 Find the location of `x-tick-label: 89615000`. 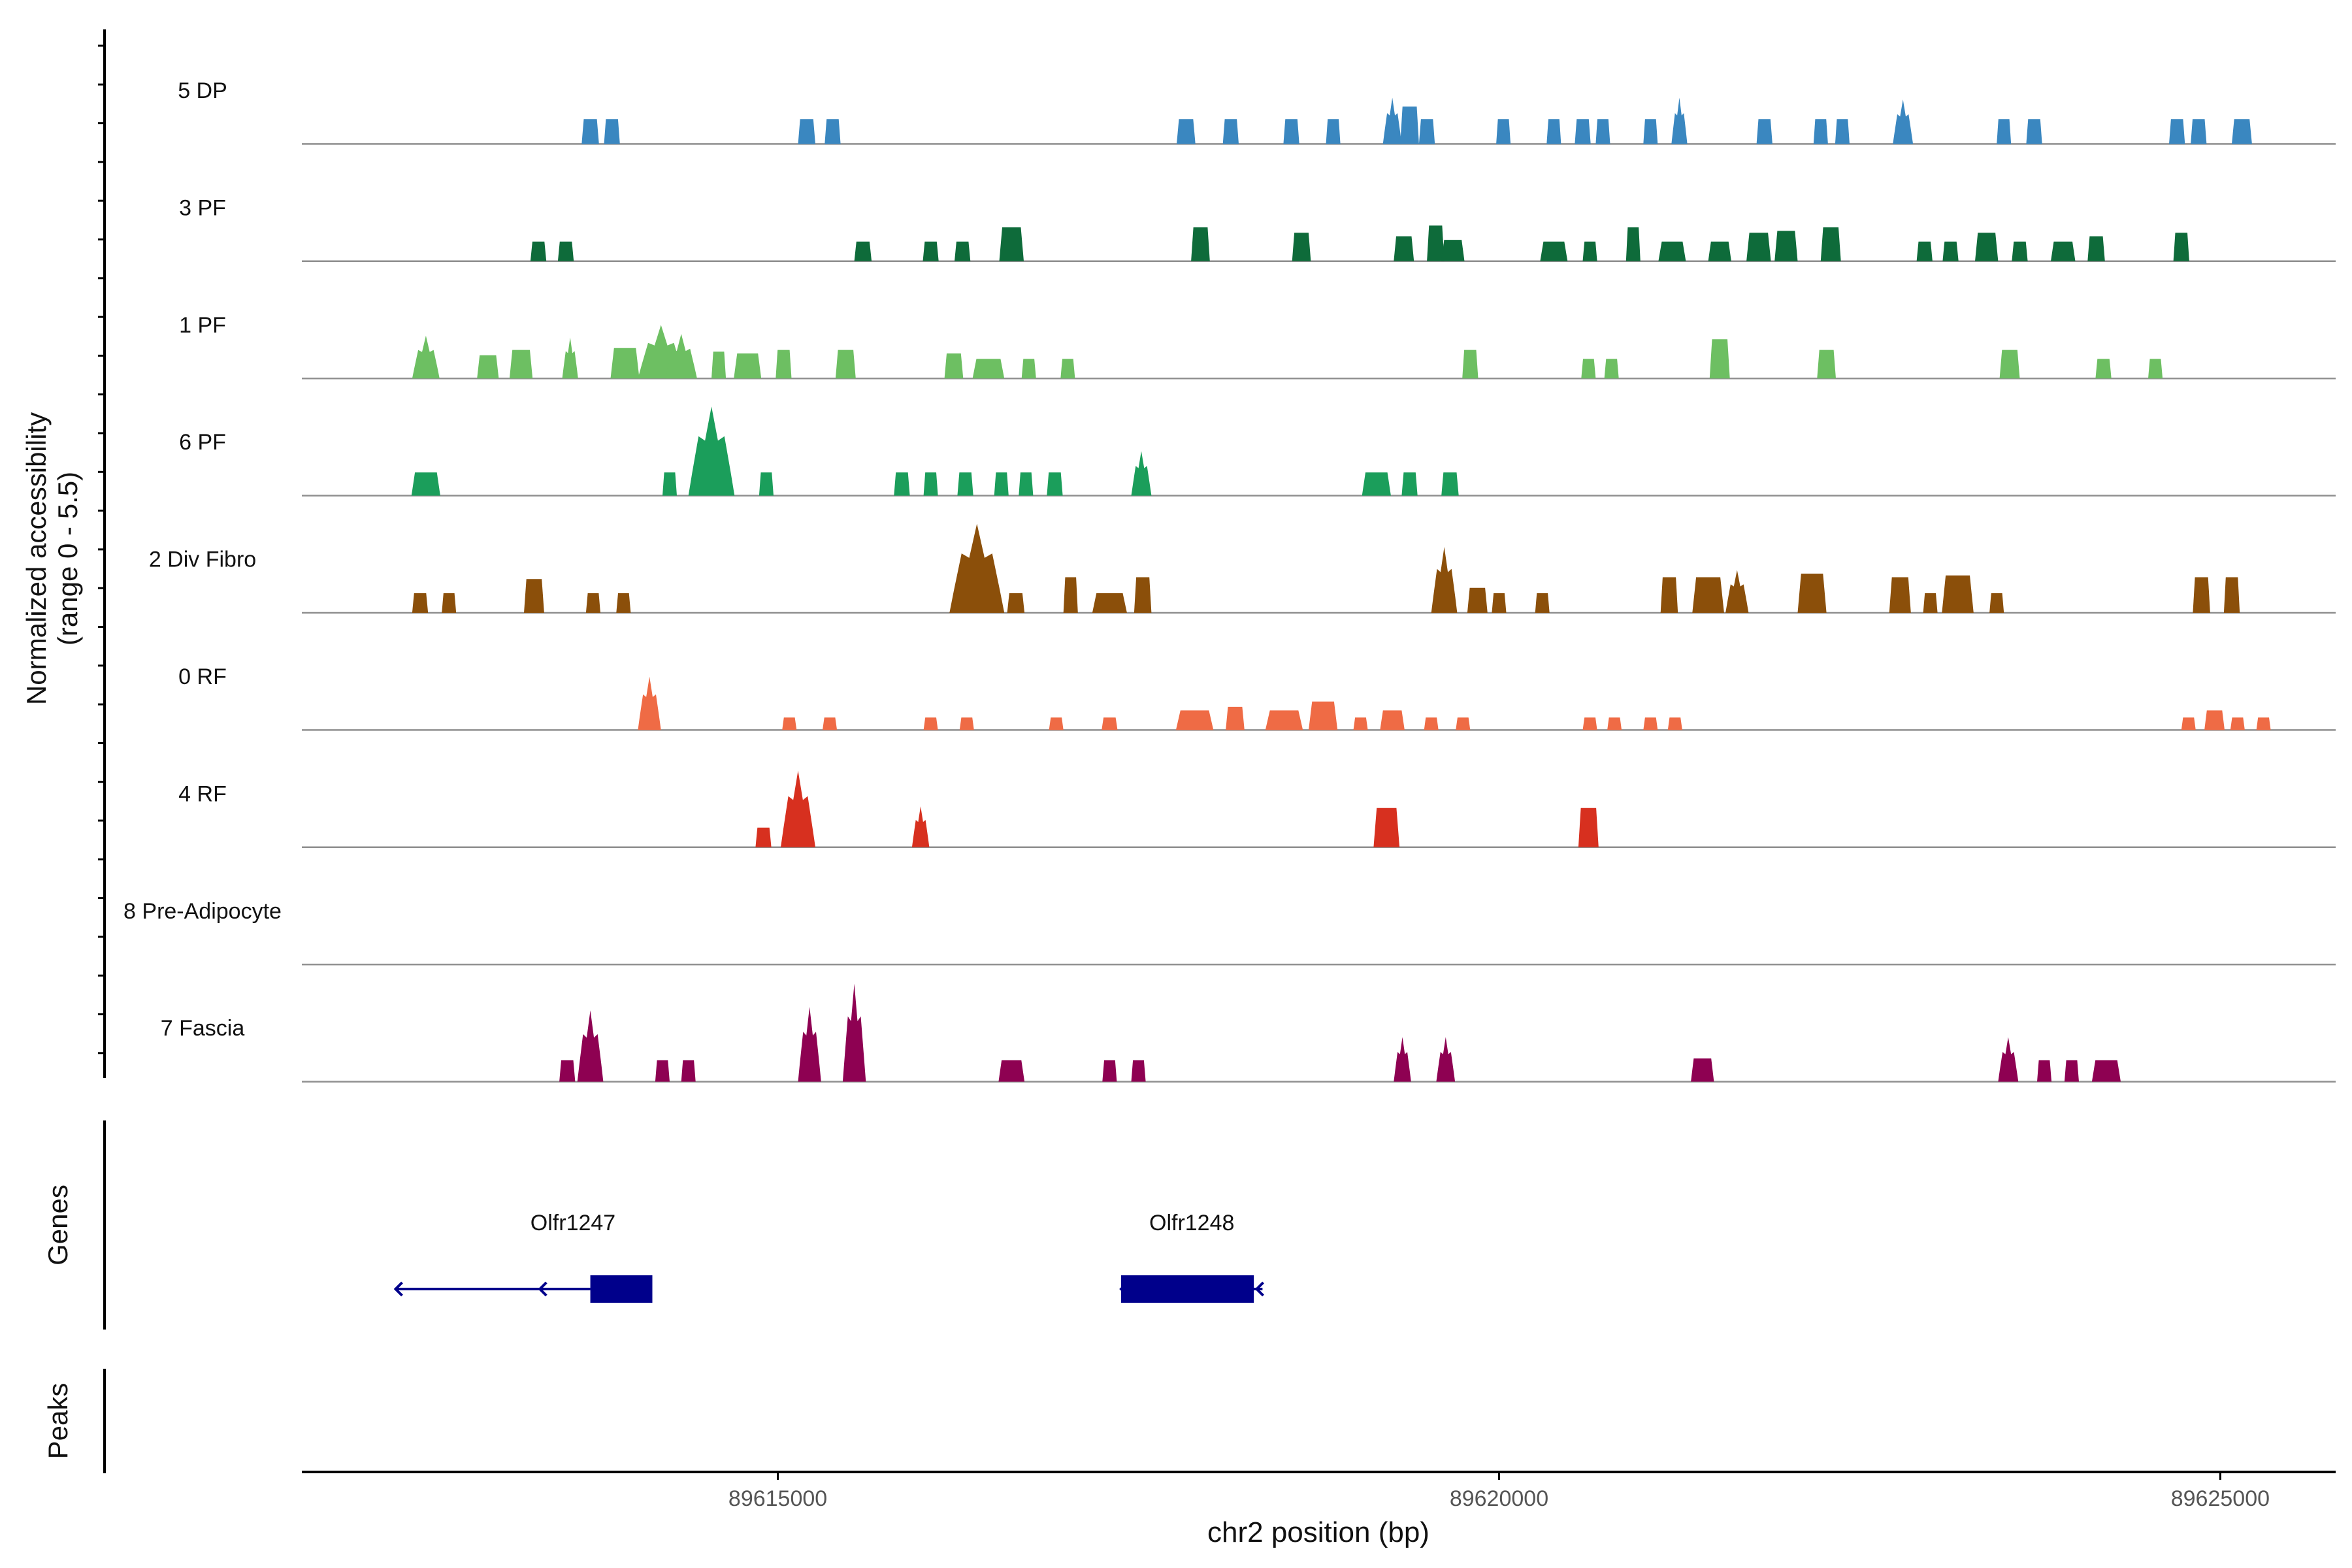

x-tick-label: 89615000 is located at coordinates (777, 1498).